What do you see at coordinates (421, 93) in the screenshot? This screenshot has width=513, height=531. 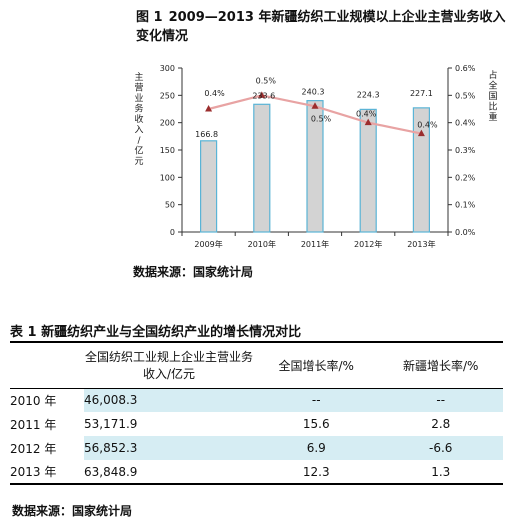 I see `bar-value-label: 227.1` at bounding box center [421, 93].